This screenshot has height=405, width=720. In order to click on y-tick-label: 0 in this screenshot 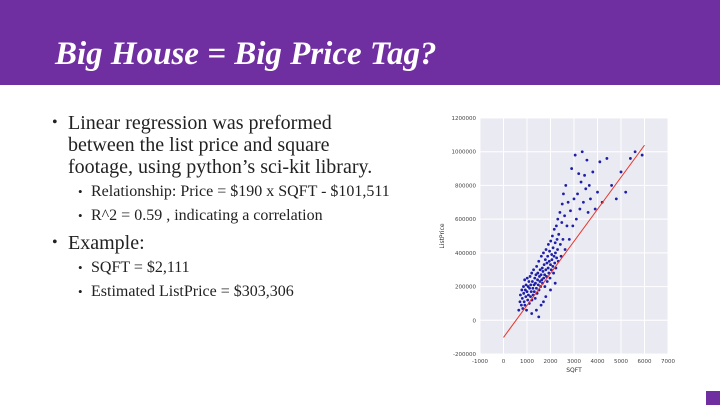, I will do `click(475, 321)`.